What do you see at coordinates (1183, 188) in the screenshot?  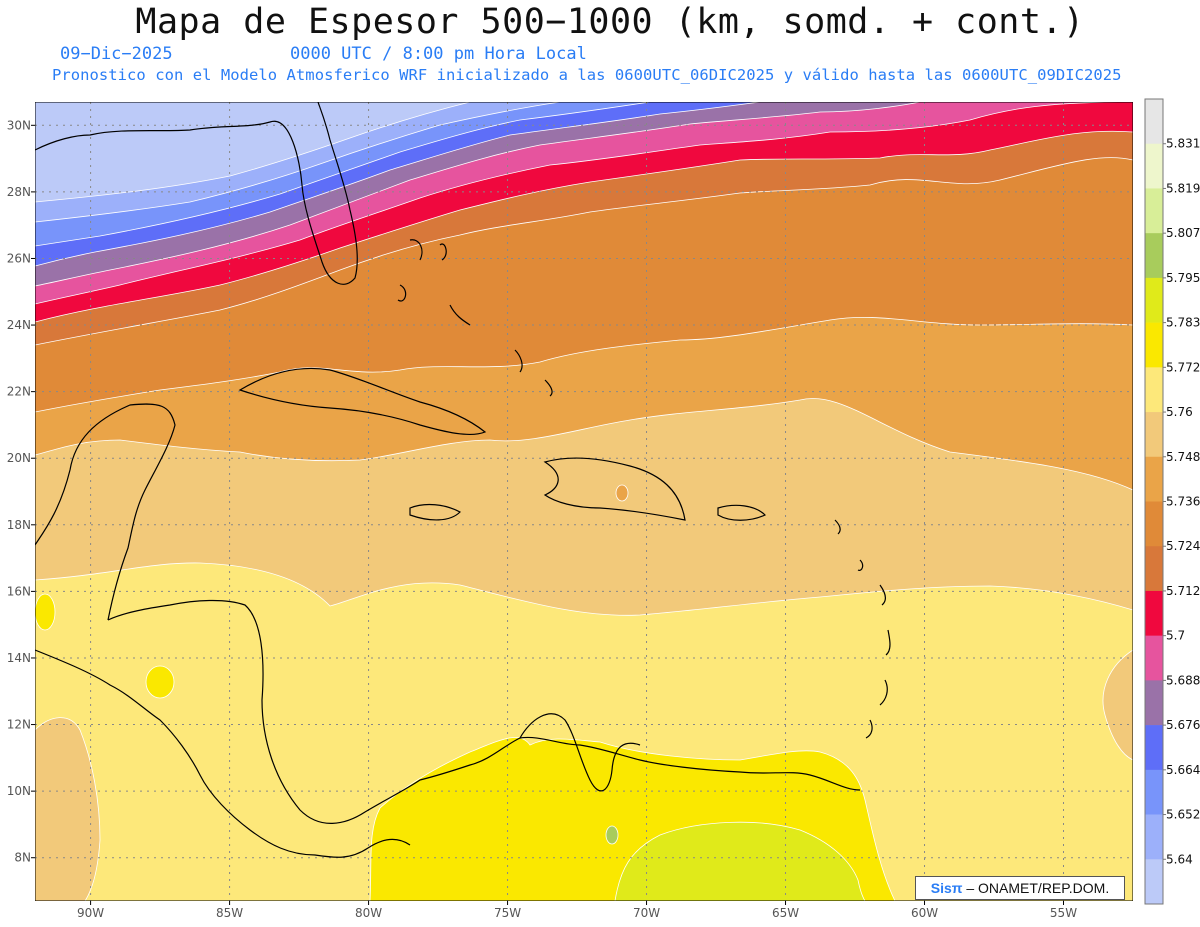 I see `colorbar-label: 5.819` at bounding box center [1183, 188].